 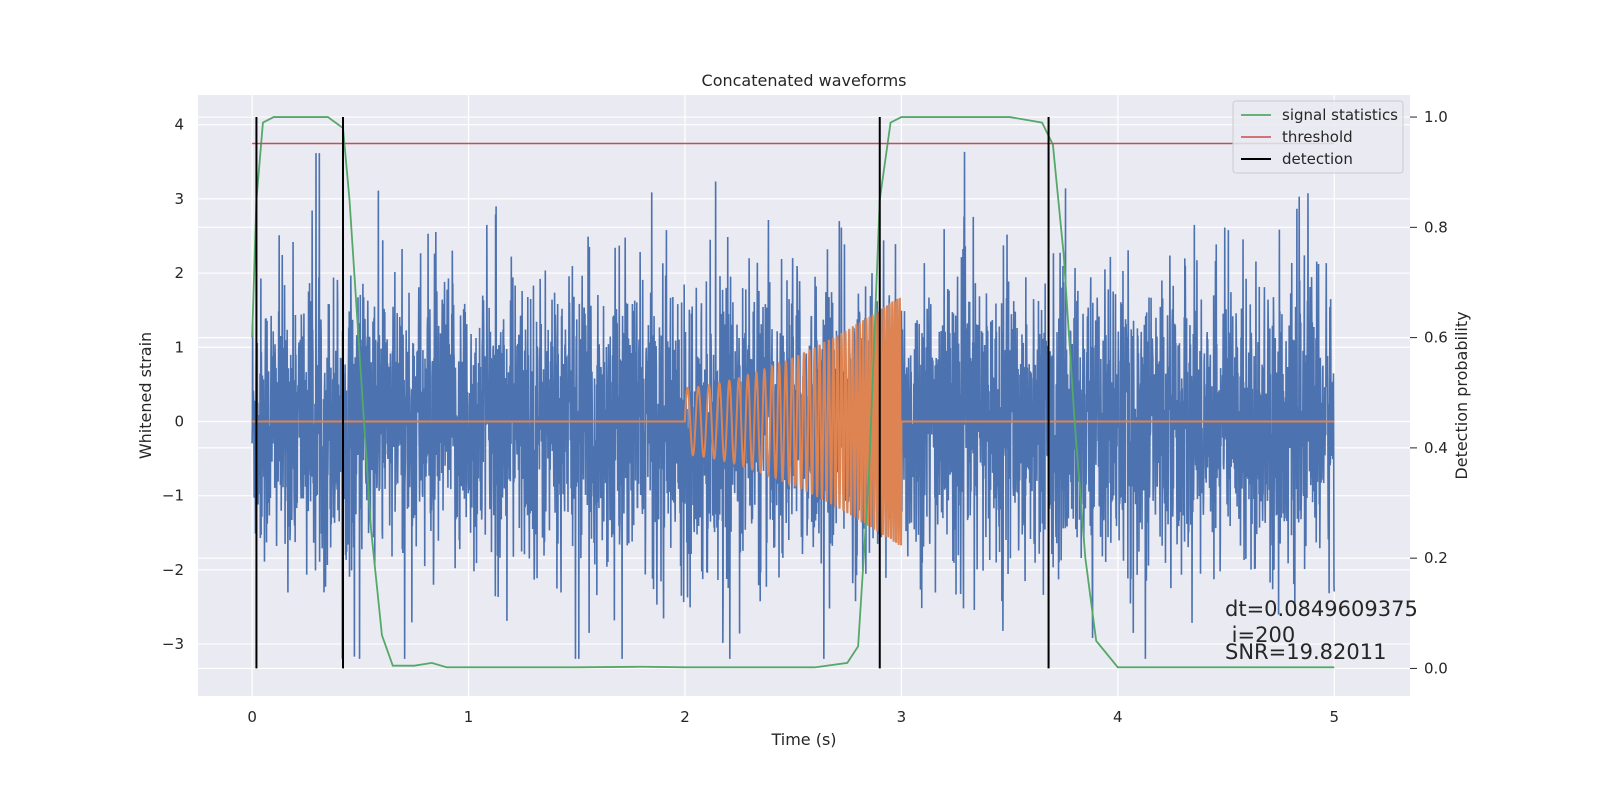 I want to click on x-tick-label: 2, so click(x=685, y=717).